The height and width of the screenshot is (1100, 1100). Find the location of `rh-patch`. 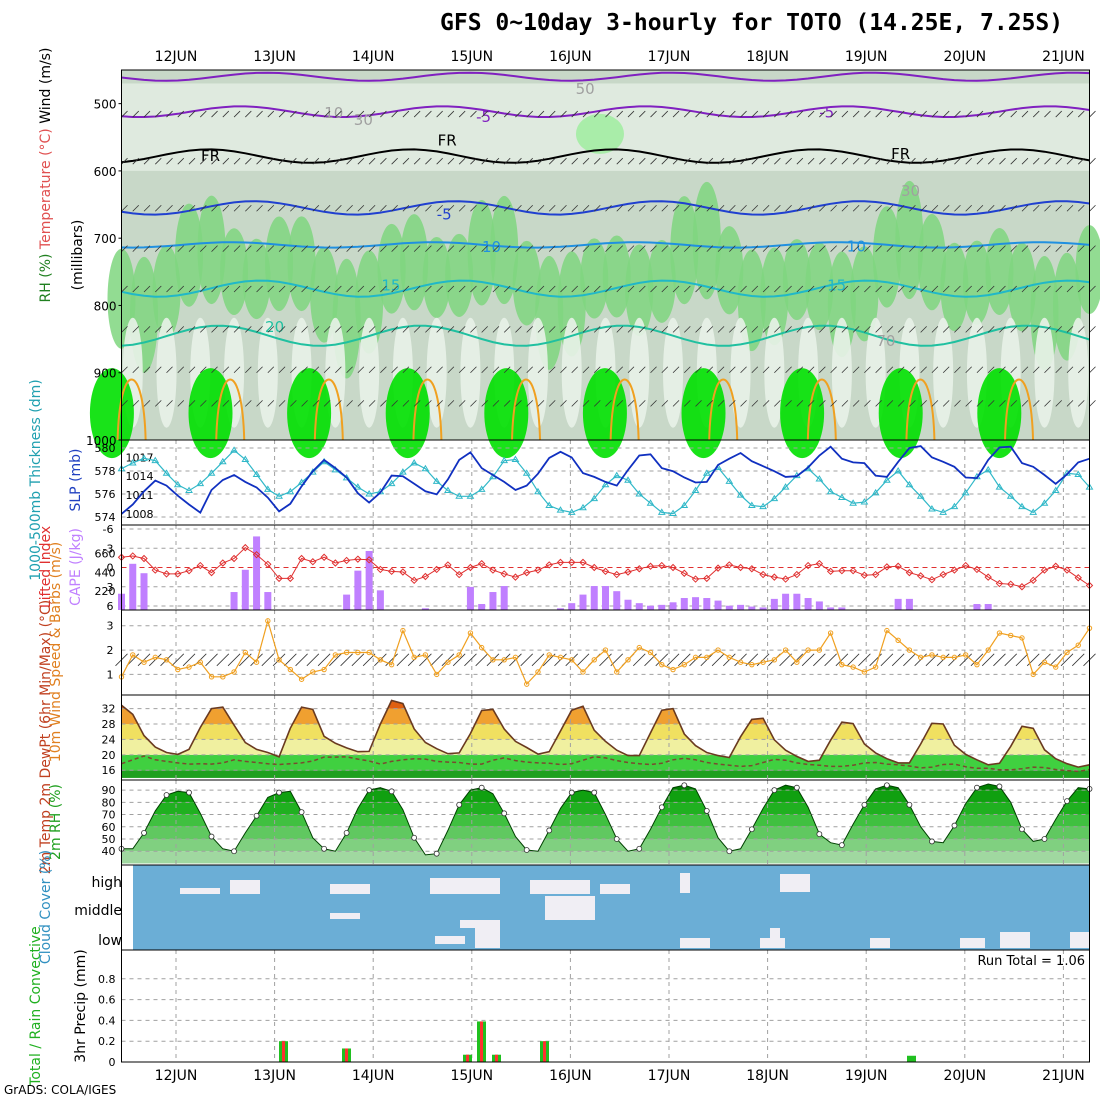

rh-patch is located at coordinates (864, 294).